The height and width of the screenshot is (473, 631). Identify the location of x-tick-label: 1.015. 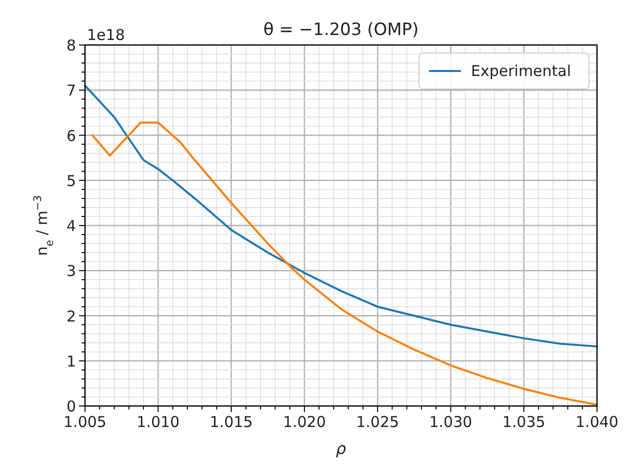
(231, 422).